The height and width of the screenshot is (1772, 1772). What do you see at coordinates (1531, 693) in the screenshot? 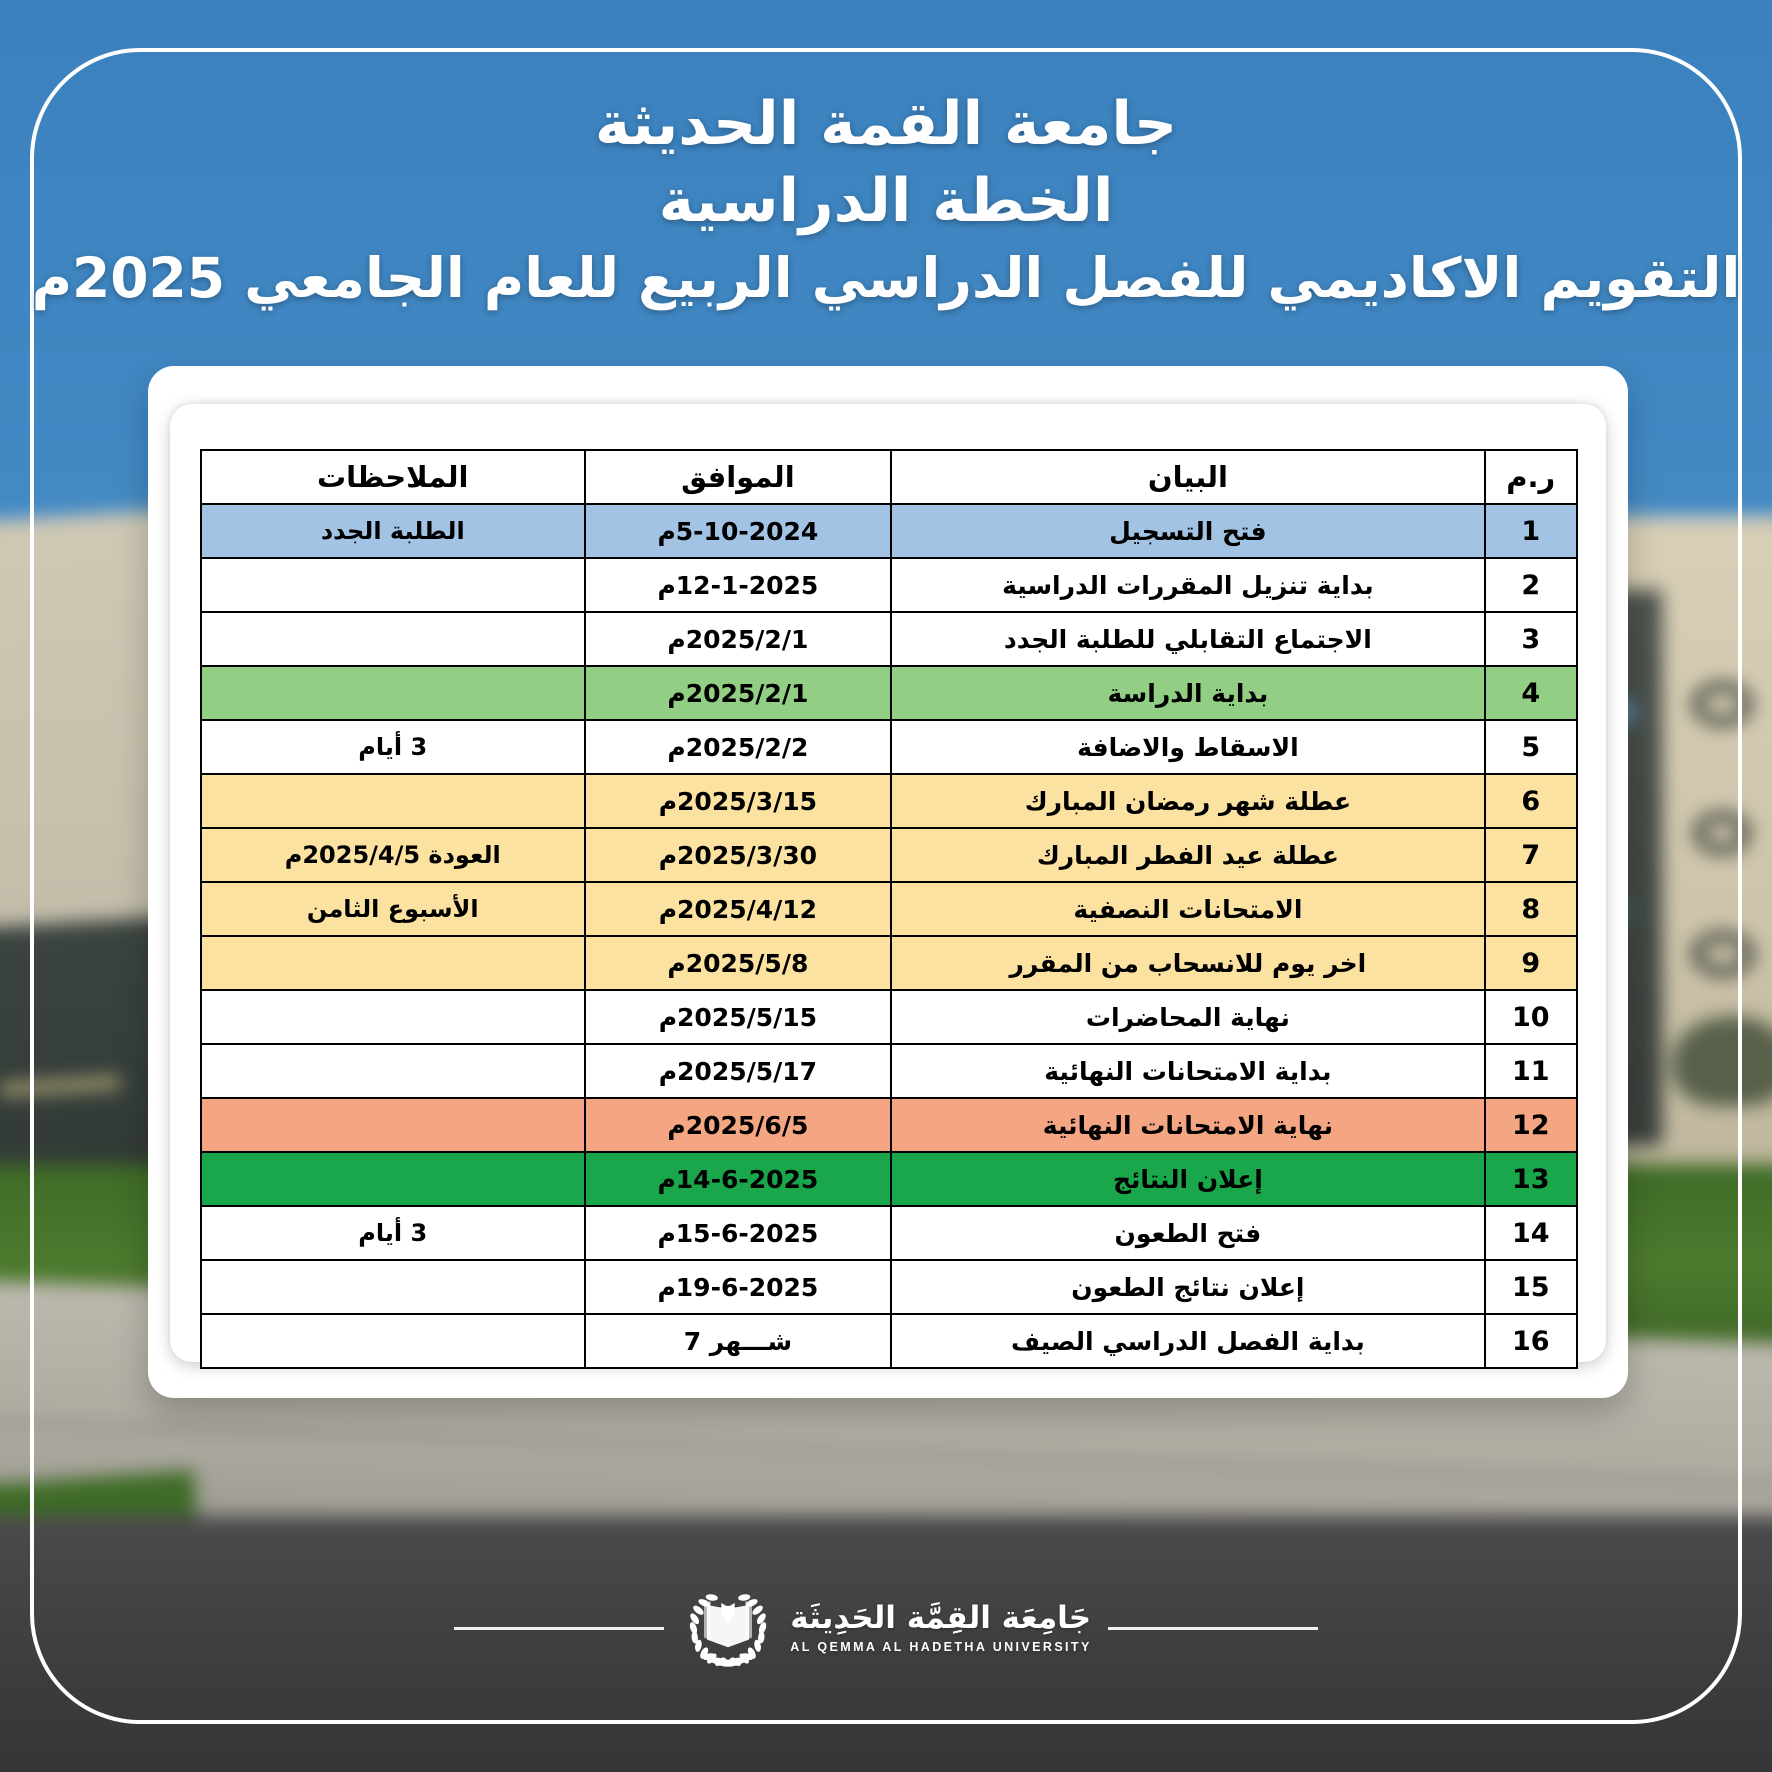
I see `cell-num: 4` at bounding box center [1531, 693].